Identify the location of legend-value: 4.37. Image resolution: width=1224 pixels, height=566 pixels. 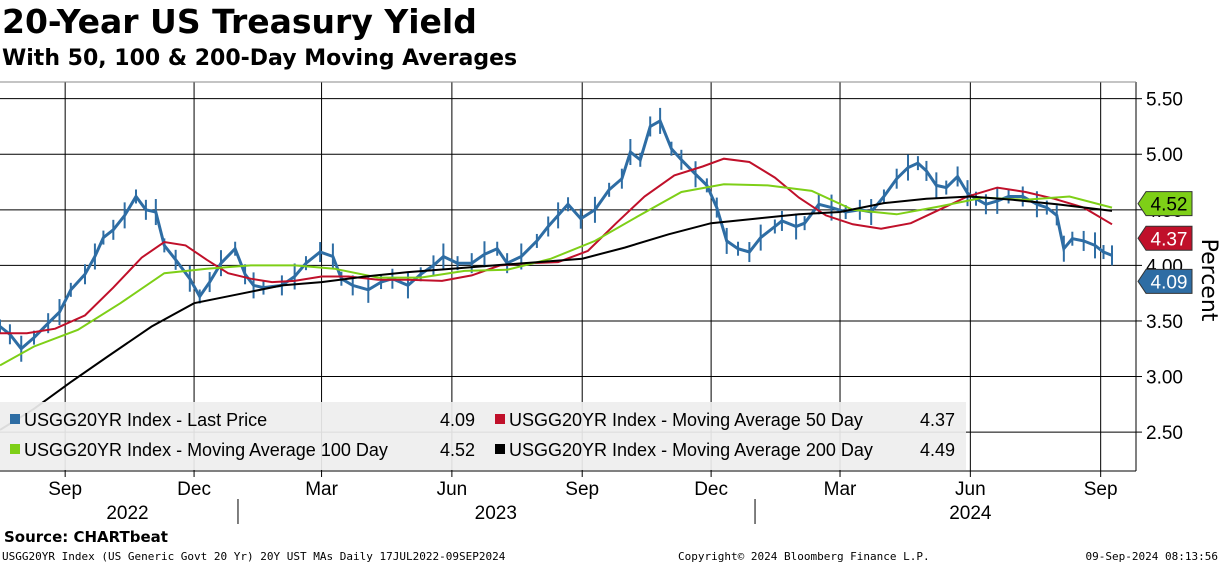
(937, 420).